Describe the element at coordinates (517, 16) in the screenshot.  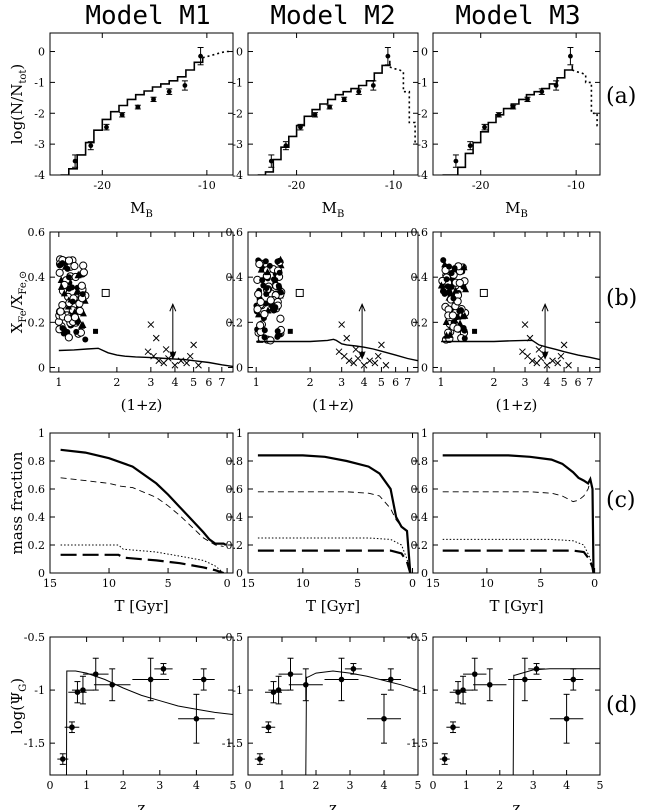
I see `column-title-m3: Model M3` at that location.